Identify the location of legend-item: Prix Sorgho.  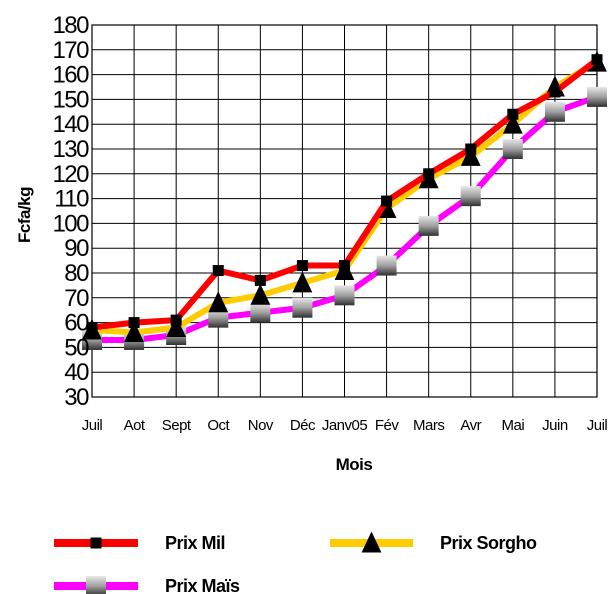
(434, 542).